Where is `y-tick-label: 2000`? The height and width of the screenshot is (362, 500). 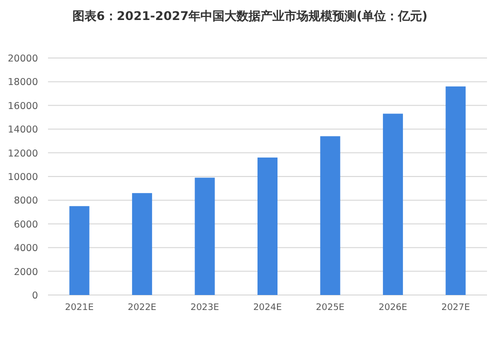 y-tick-label: 2000 is located at coordinates (26, 272).